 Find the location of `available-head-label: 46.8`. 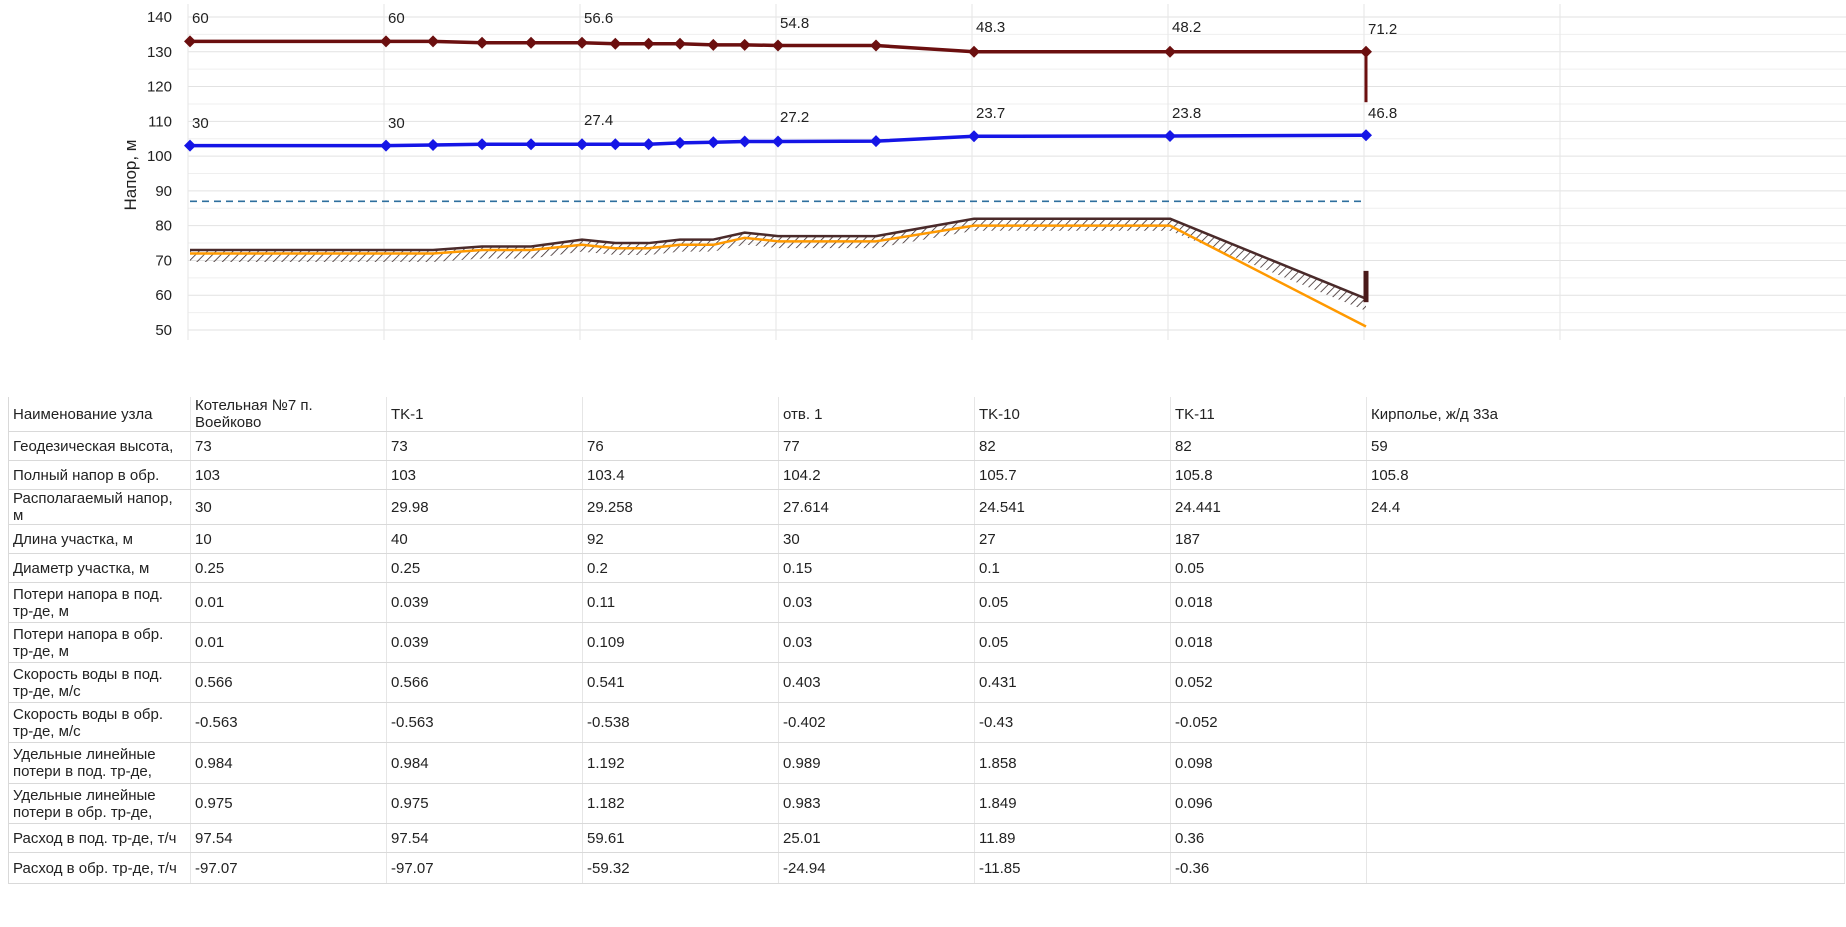

available-head-label: 46.8 is located at coordinates (1382, 113).